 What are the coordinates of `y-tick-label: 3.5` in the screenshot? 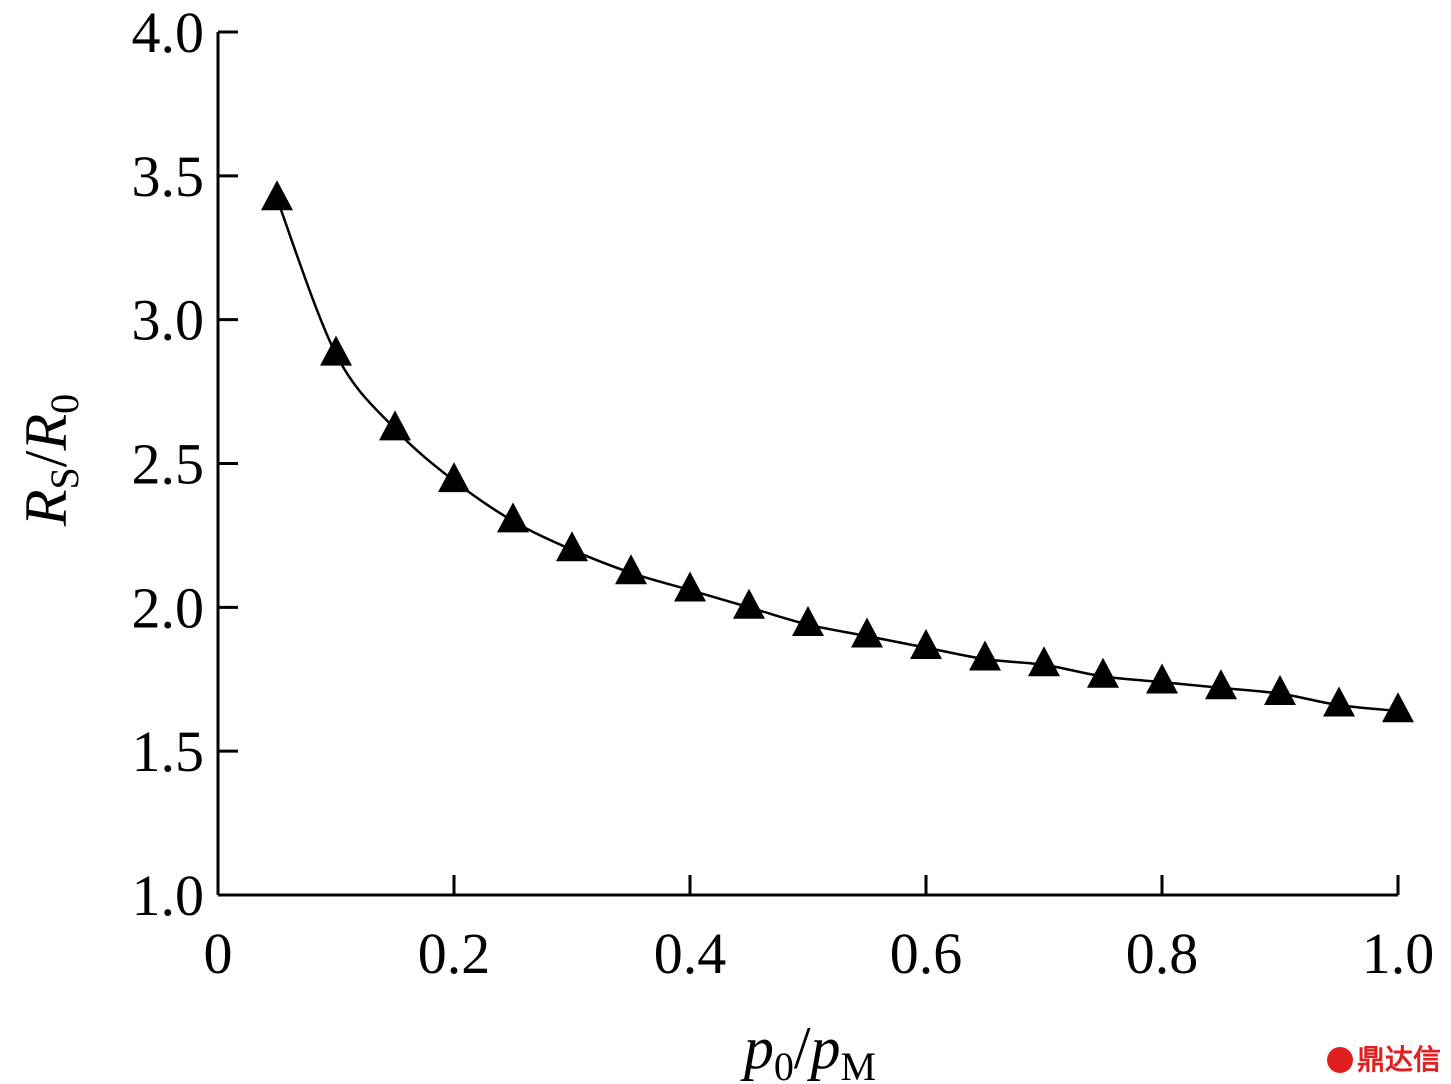 It's located at (168, 176).